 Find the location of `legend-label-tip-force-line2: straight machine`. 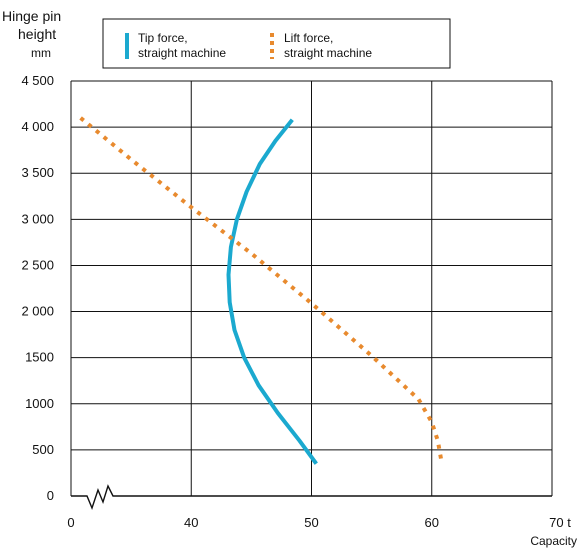

legend-label-tip-force-line2: straight machine is located at coordinates (182, 53).